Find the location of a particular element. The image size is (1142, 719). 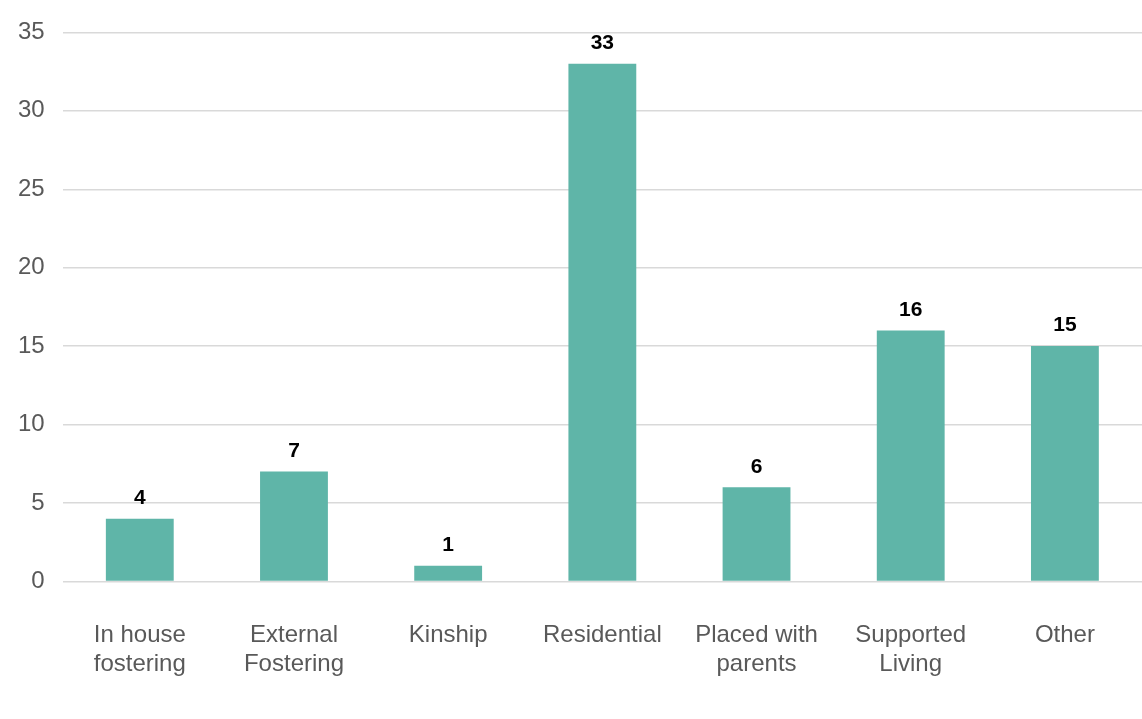

data-label: 15 is located at coordinates (1065, 324).